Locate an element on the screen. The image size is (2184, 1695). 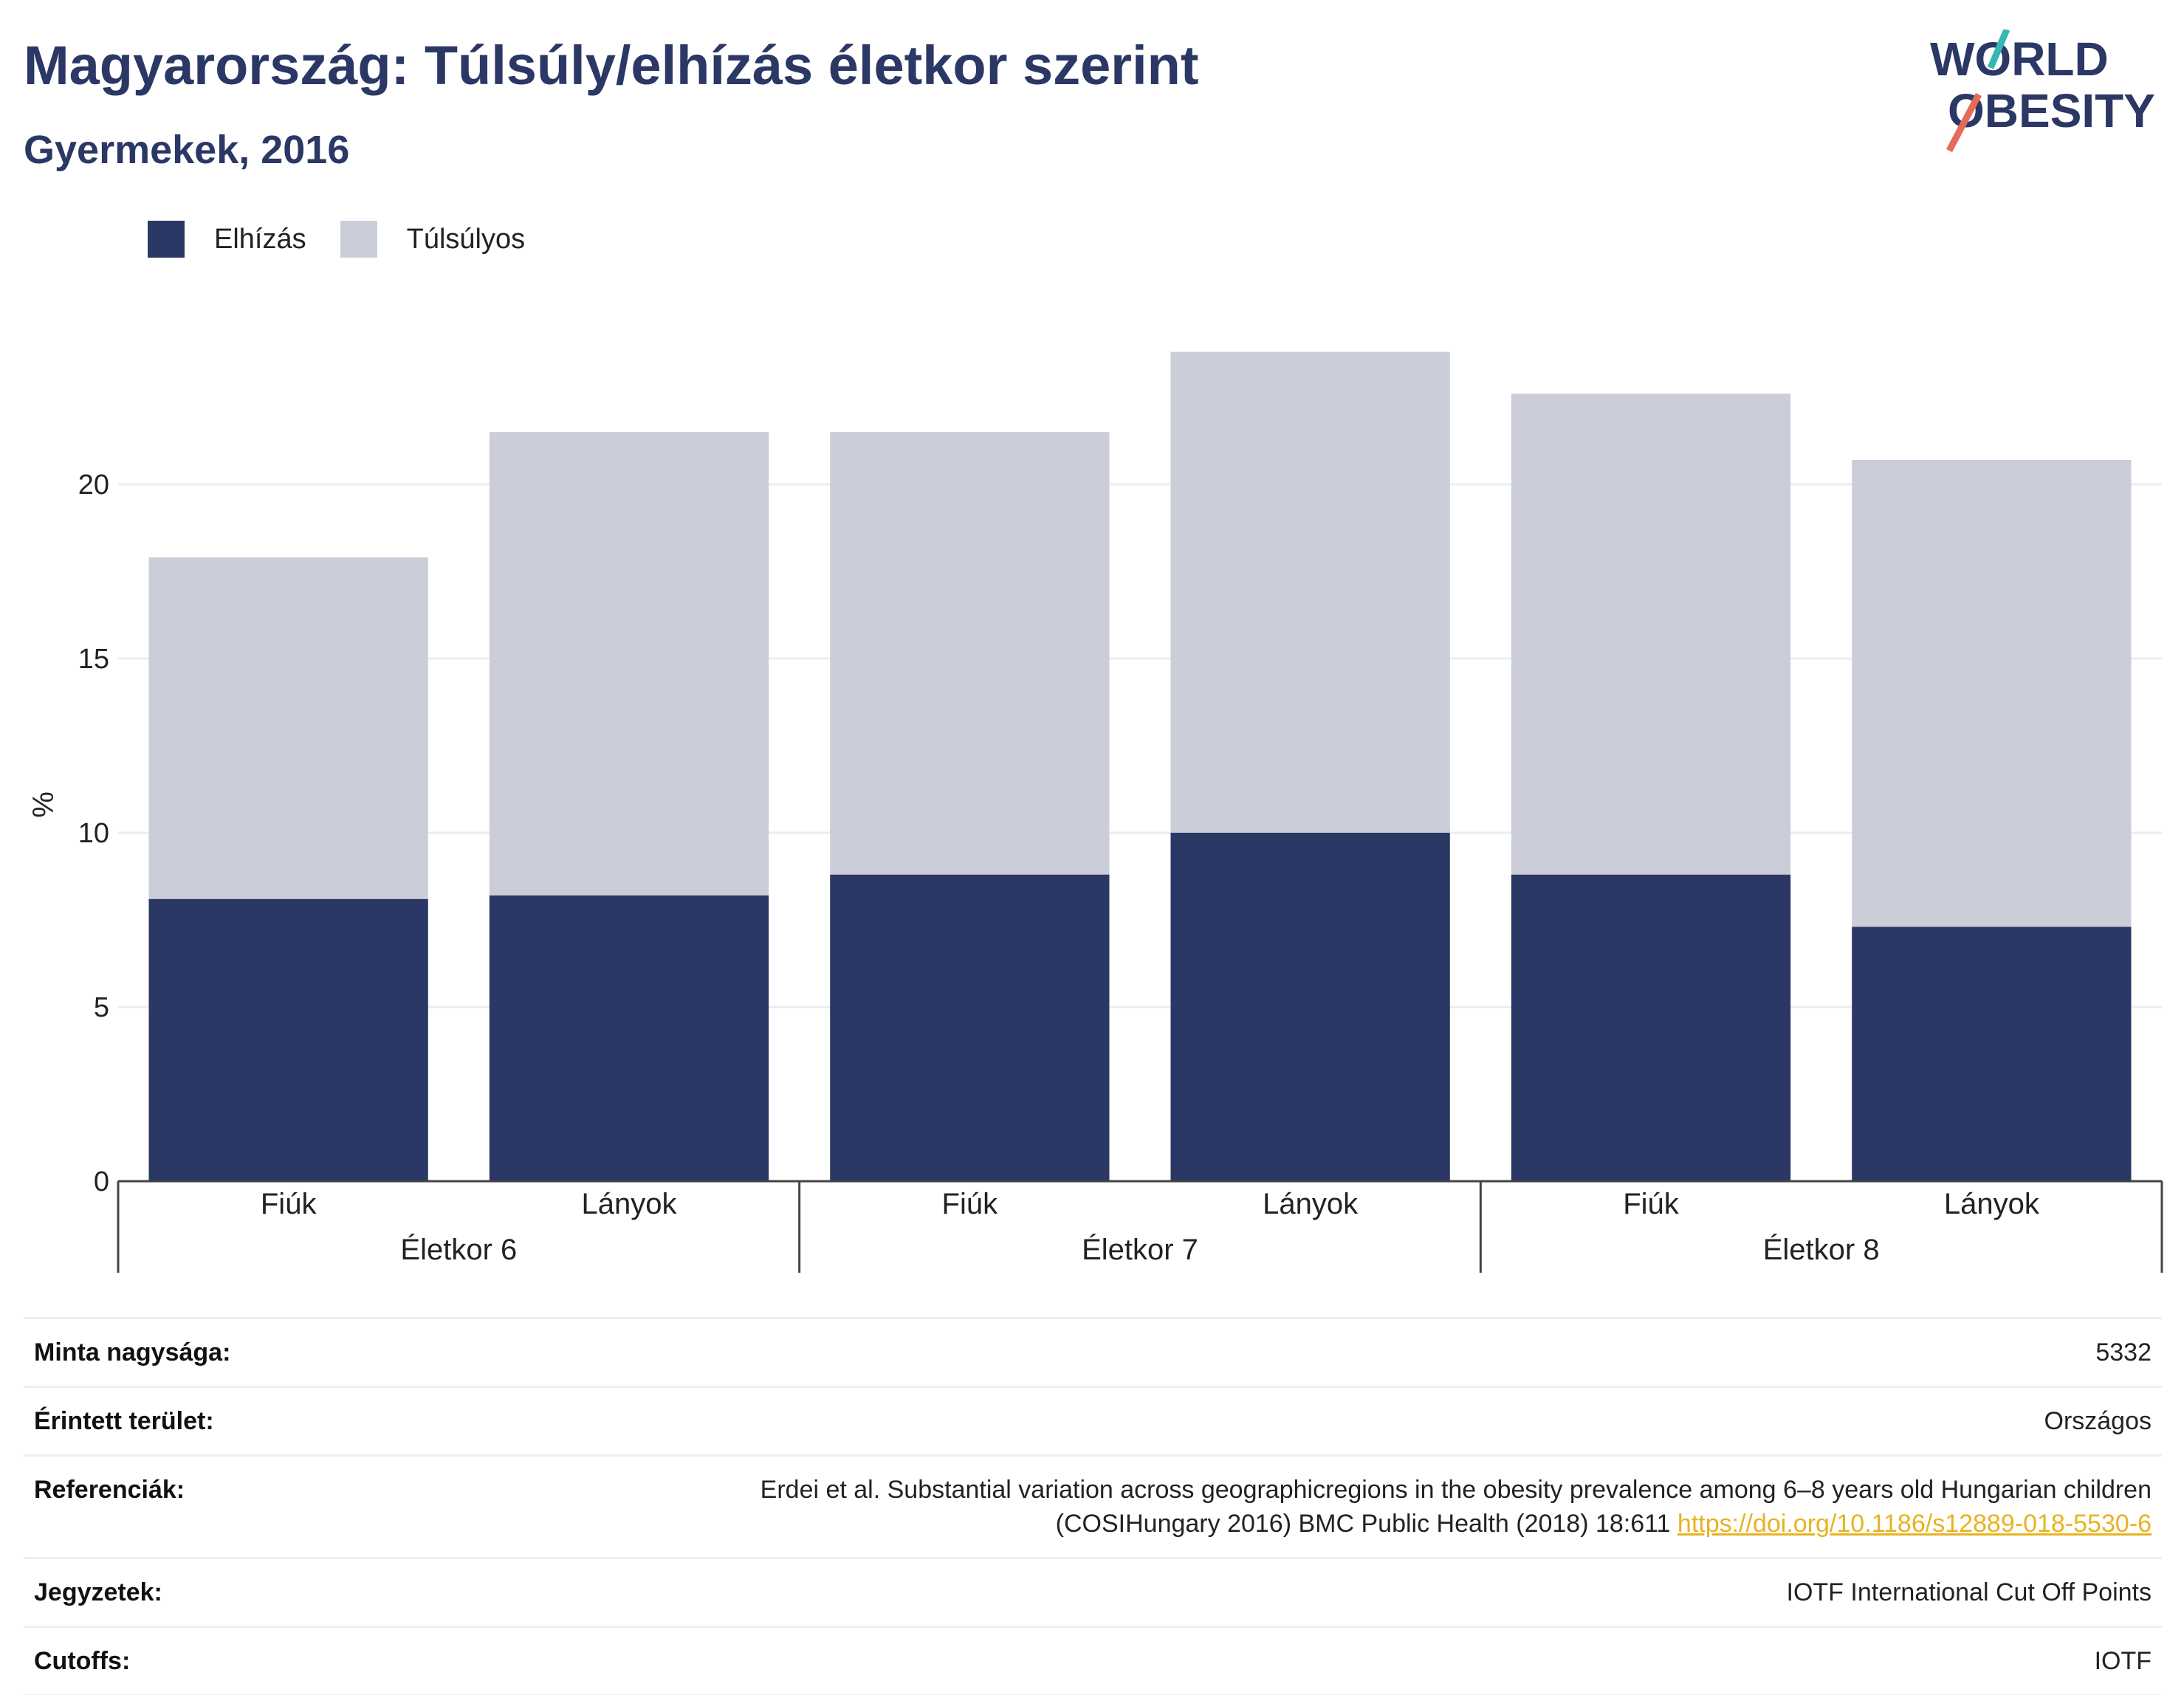
world-obesity-logo: WORLD OBESITY is located at coordinates (2043, 91).